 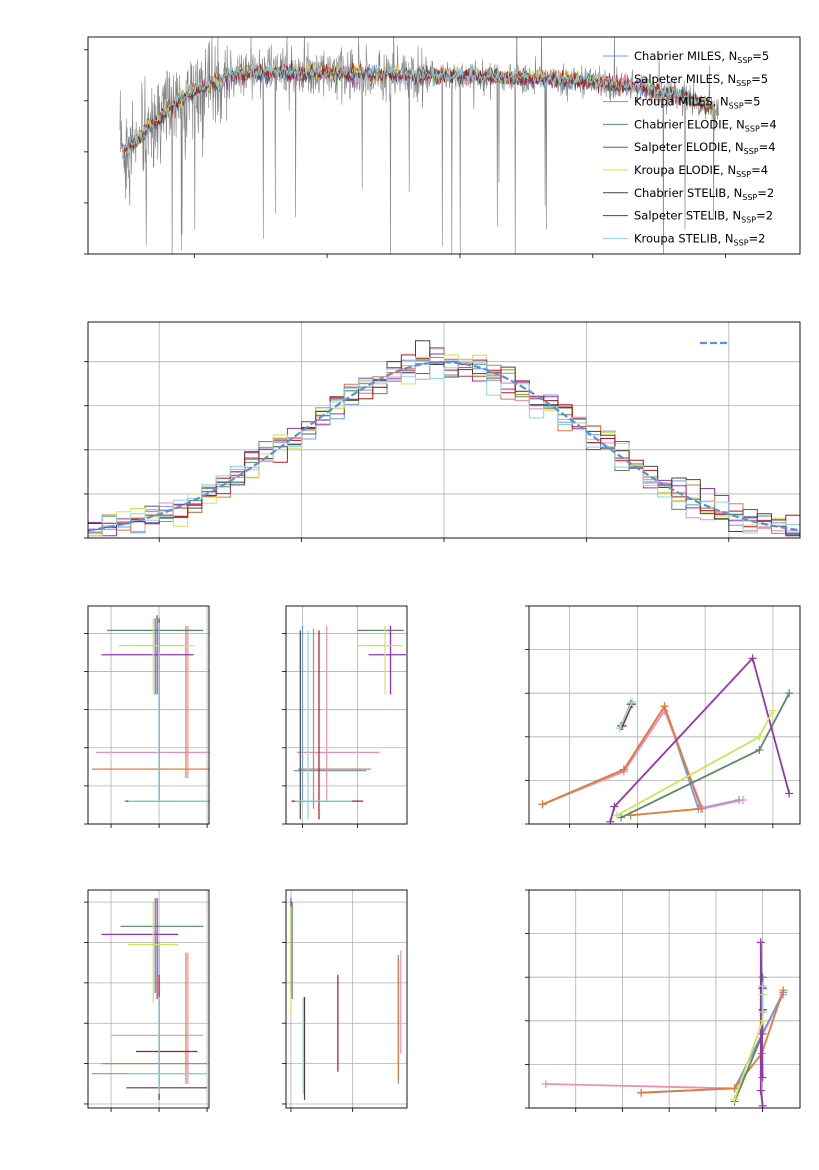 I want to click on legend-label: Kroupa ELODIE, NSSP=4, so click(x=701, y=171).